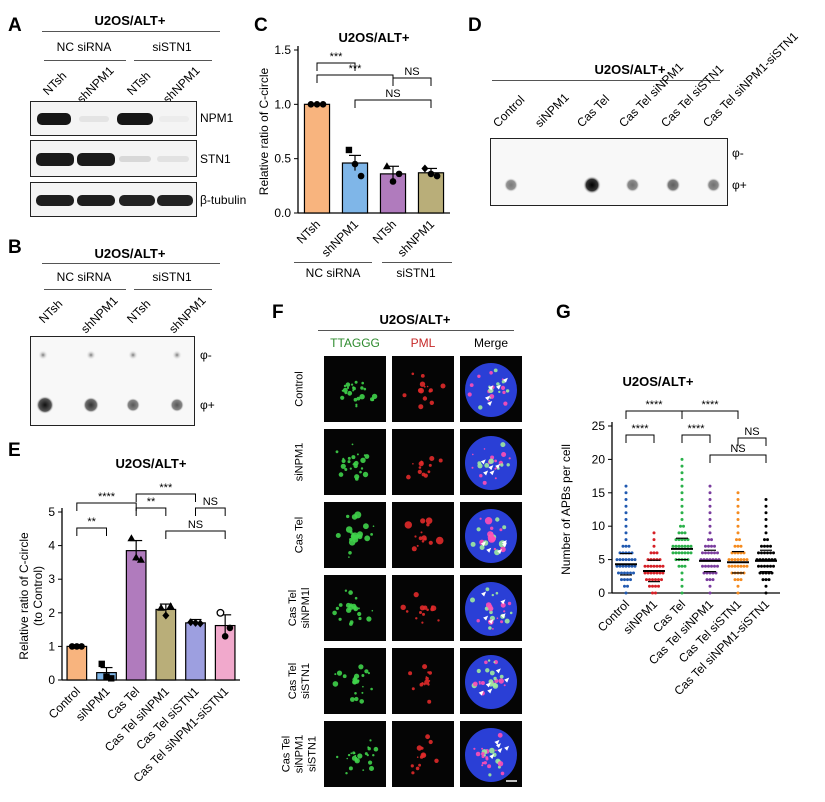 Image resolution: width=825 pixels, height=802 pixels. I want to click on panel-d-lane-1: Control, so click(509, 111).